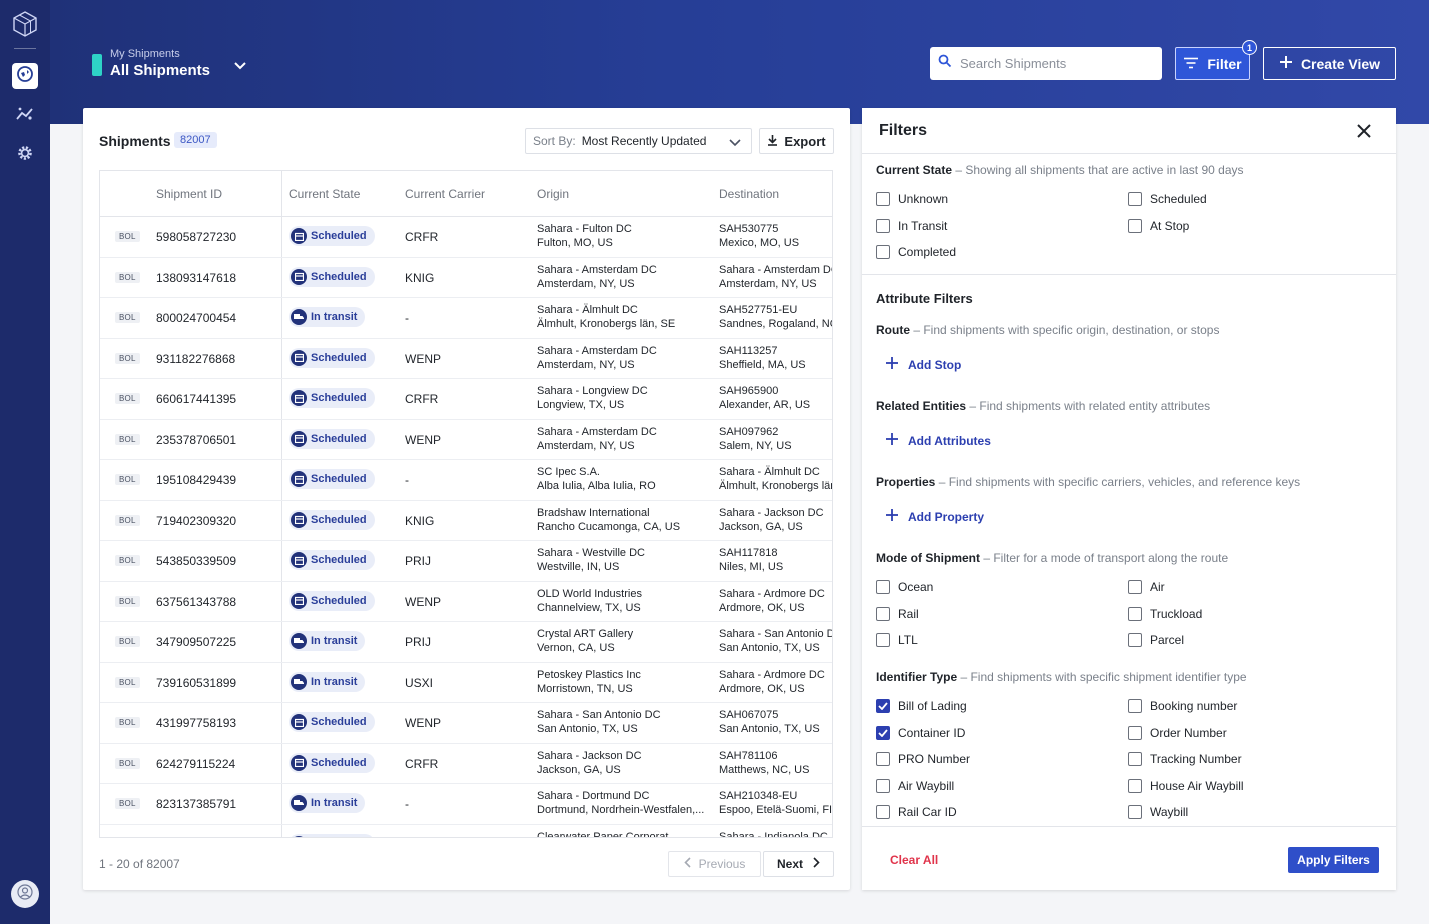  What do you see at coordinates (196, 318) in the screenshot?
I see `shipment-id: 800024700454` at bounding box center [196, 318].